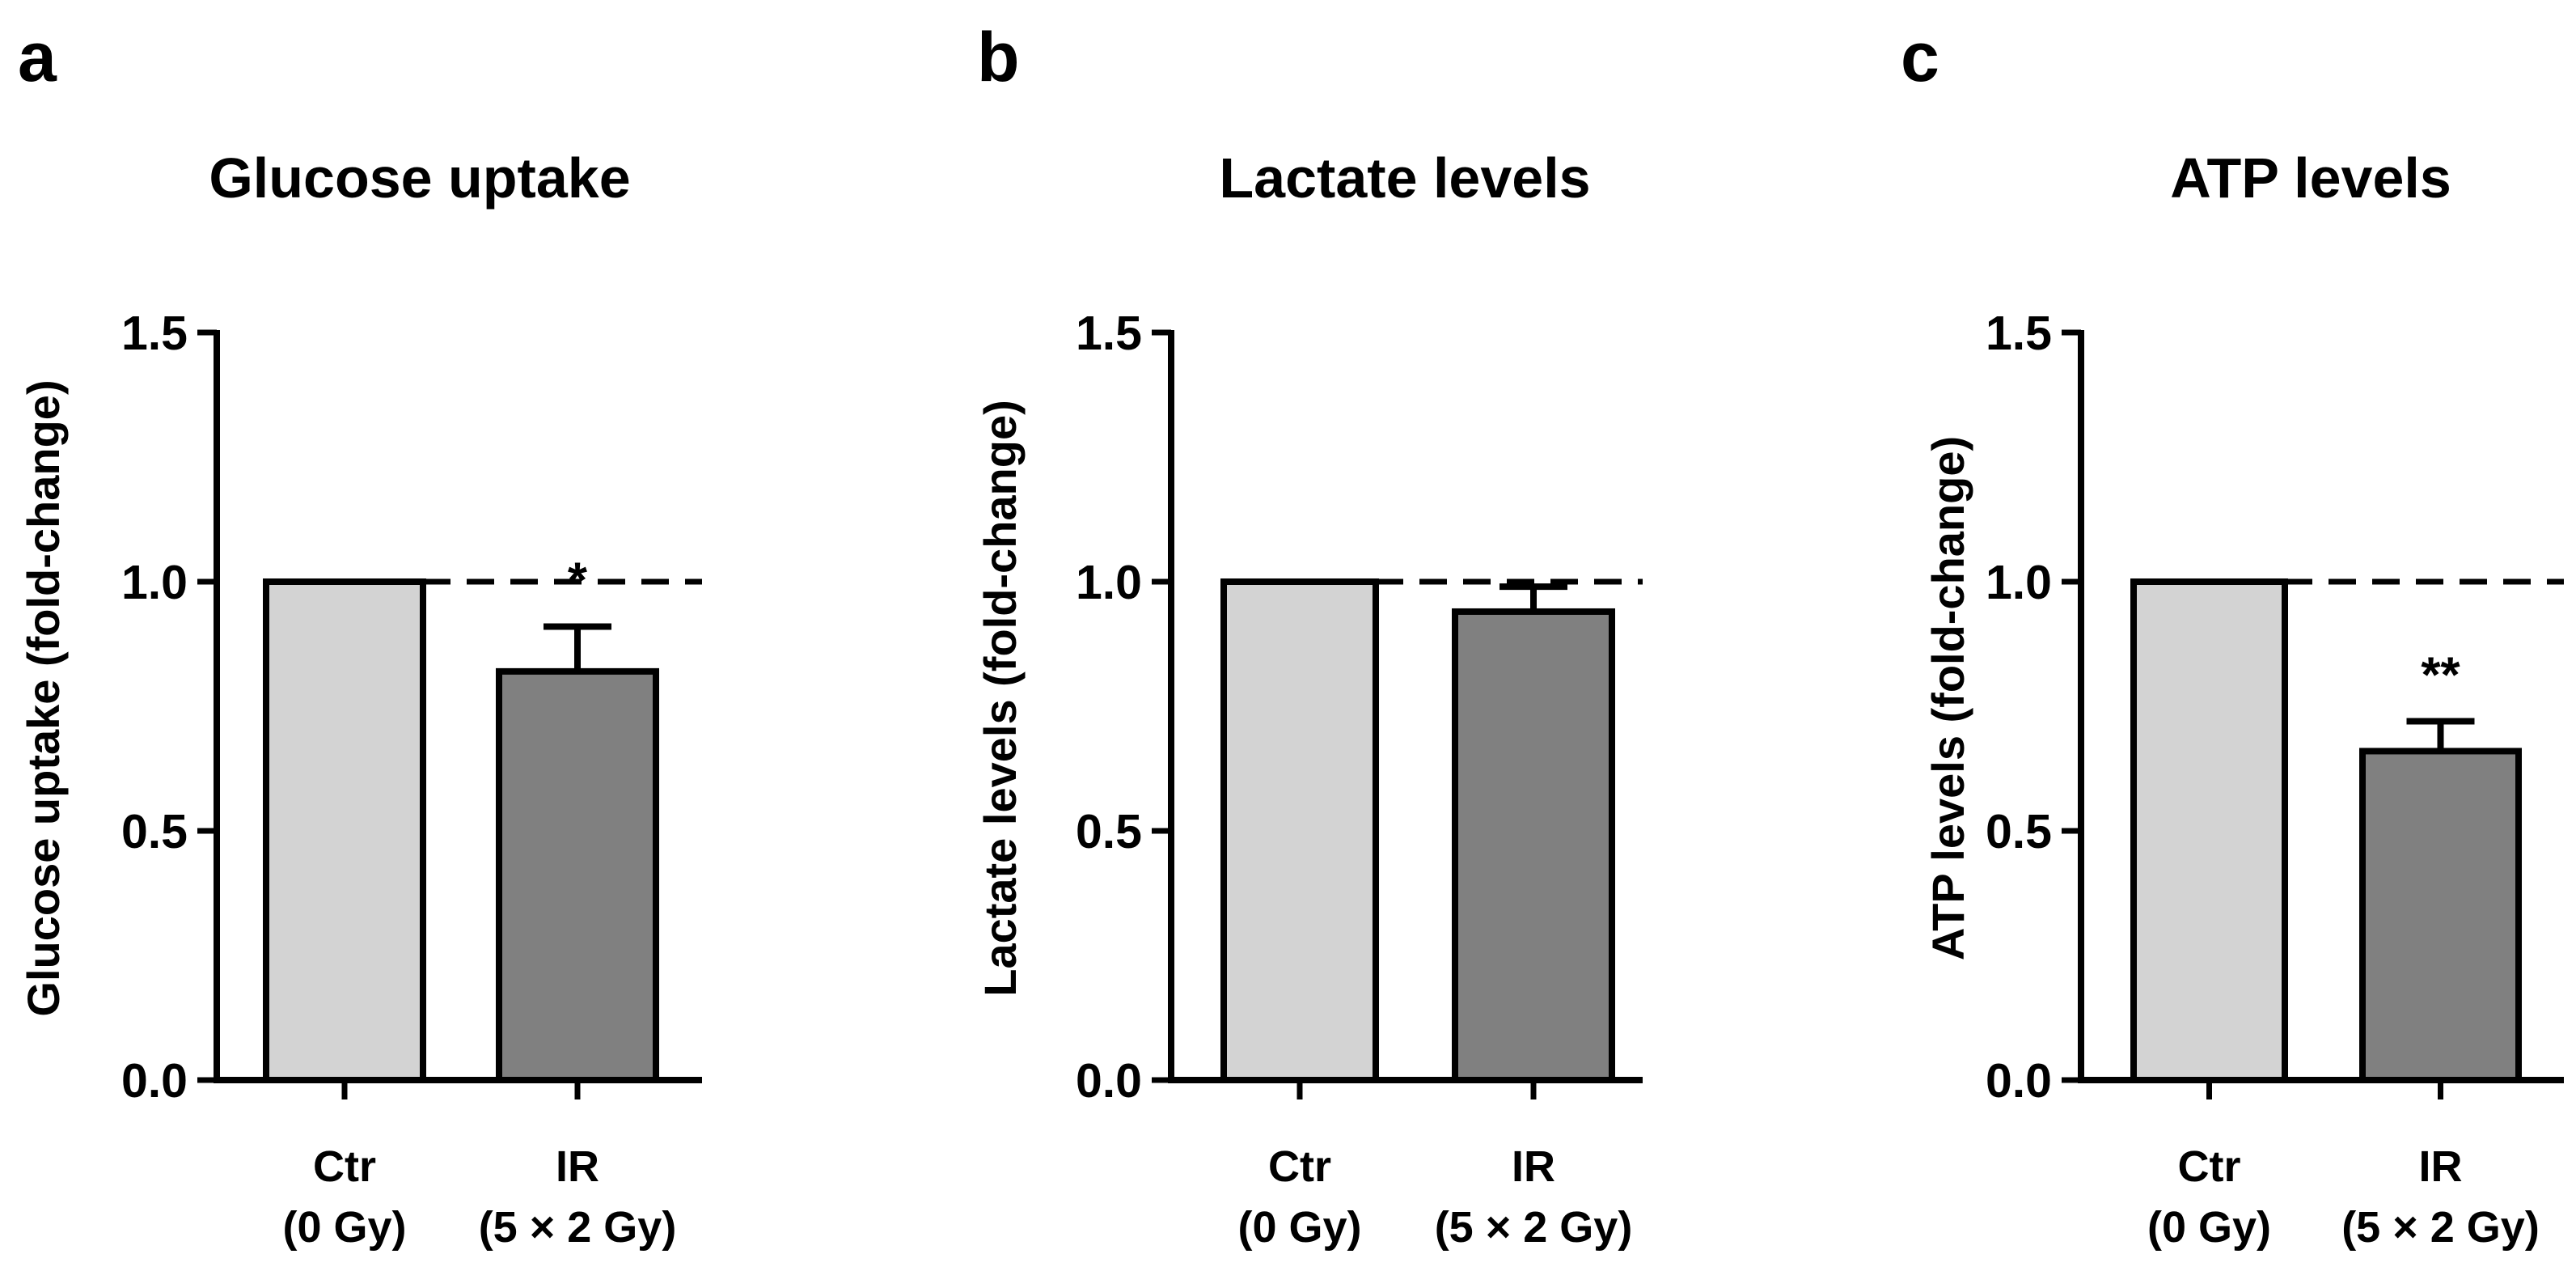 Image resolution: width=2576 pixels, height=1271 pixels. What do you see at coordinates (1404, 178) in the screenshot?
I see `chart-title-b: Lactate levels` at bounding box center [1404, 178].